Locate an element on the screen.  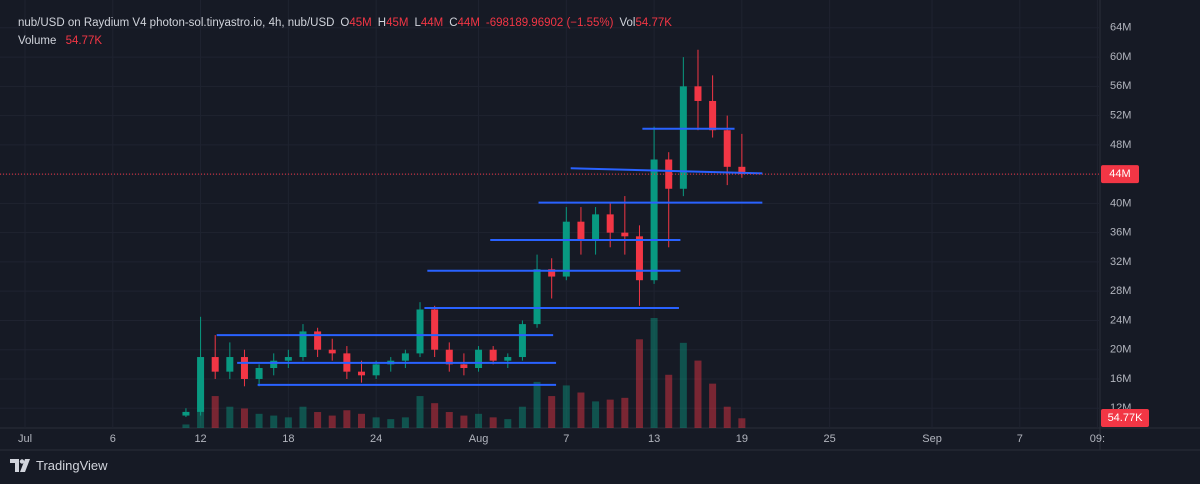
y-tick-label: 28M is located at coordinates (1120, 291).